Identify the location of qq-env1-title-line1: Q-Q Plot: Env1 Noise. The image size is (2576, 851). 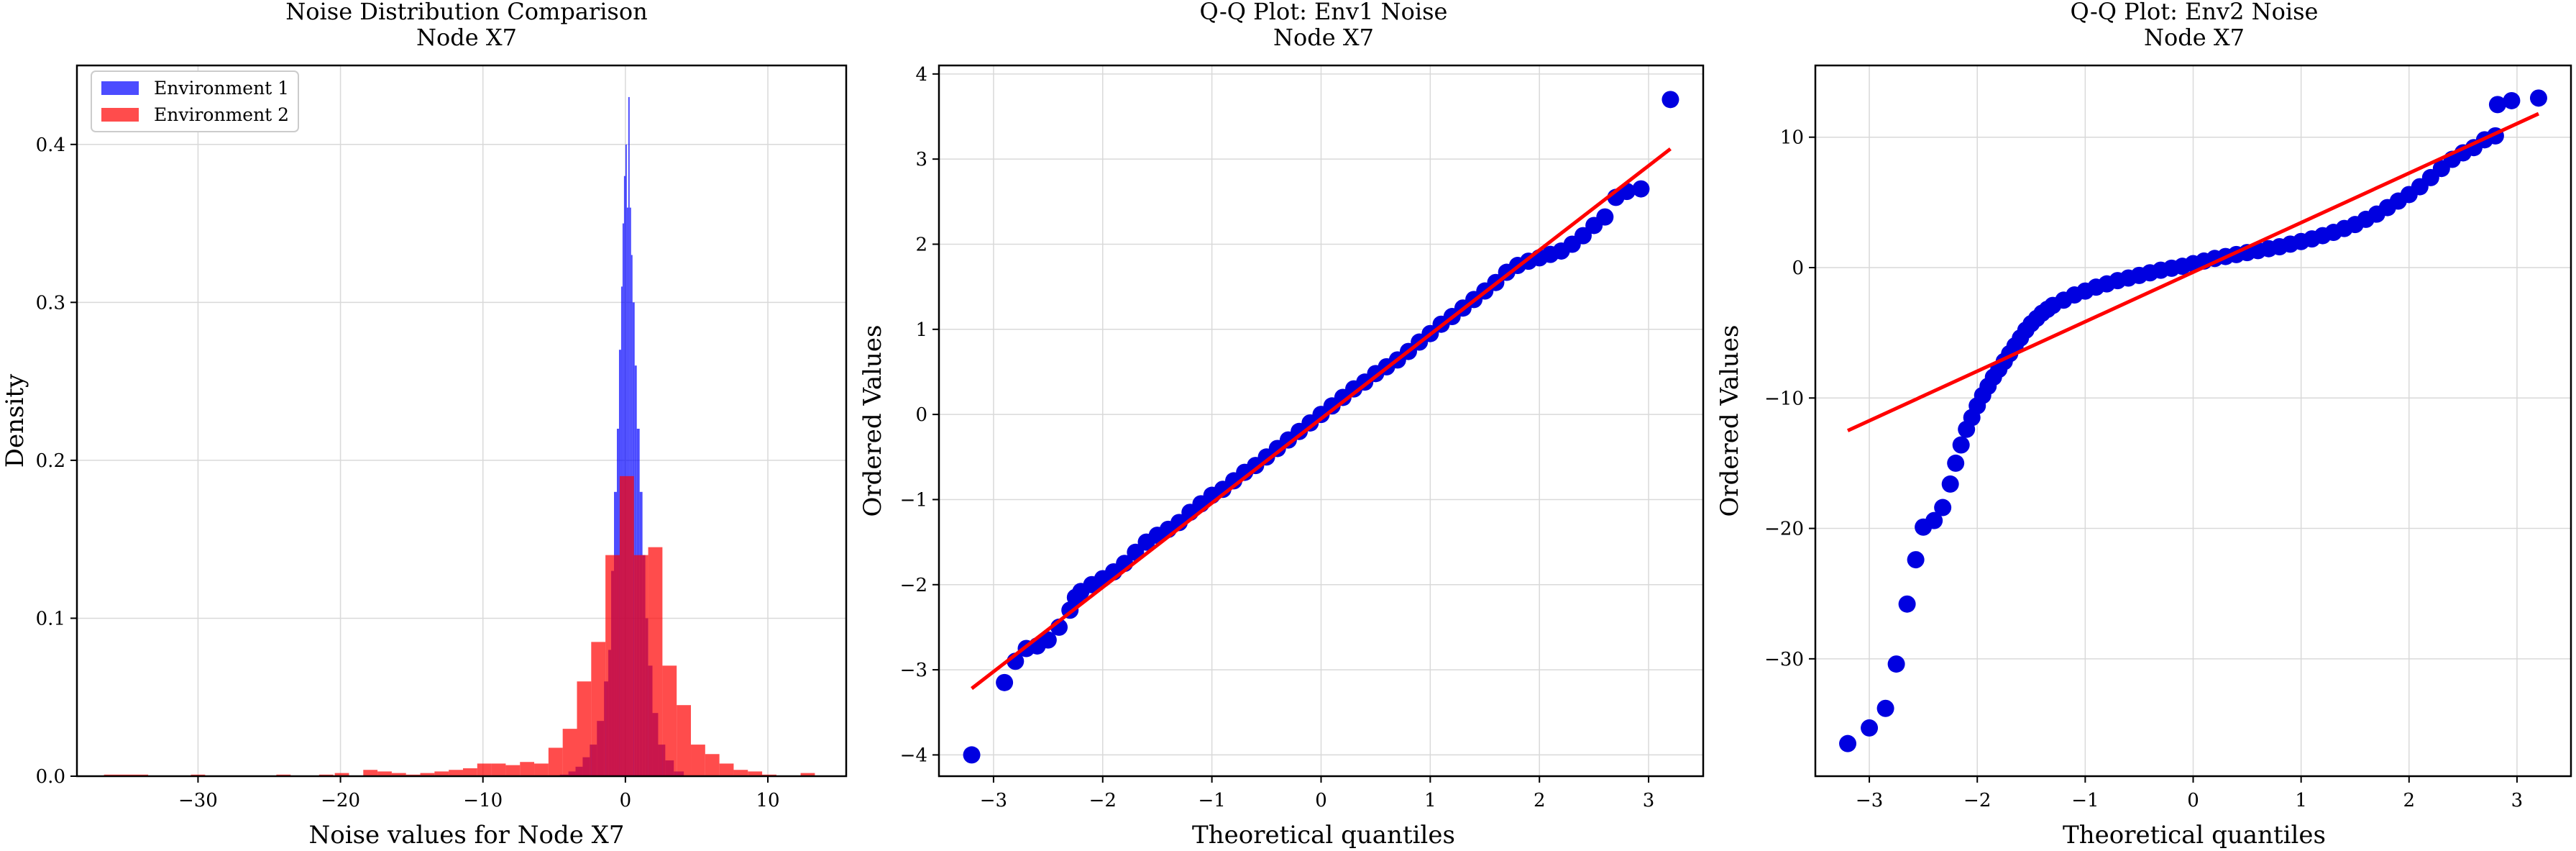
(1324, 12).